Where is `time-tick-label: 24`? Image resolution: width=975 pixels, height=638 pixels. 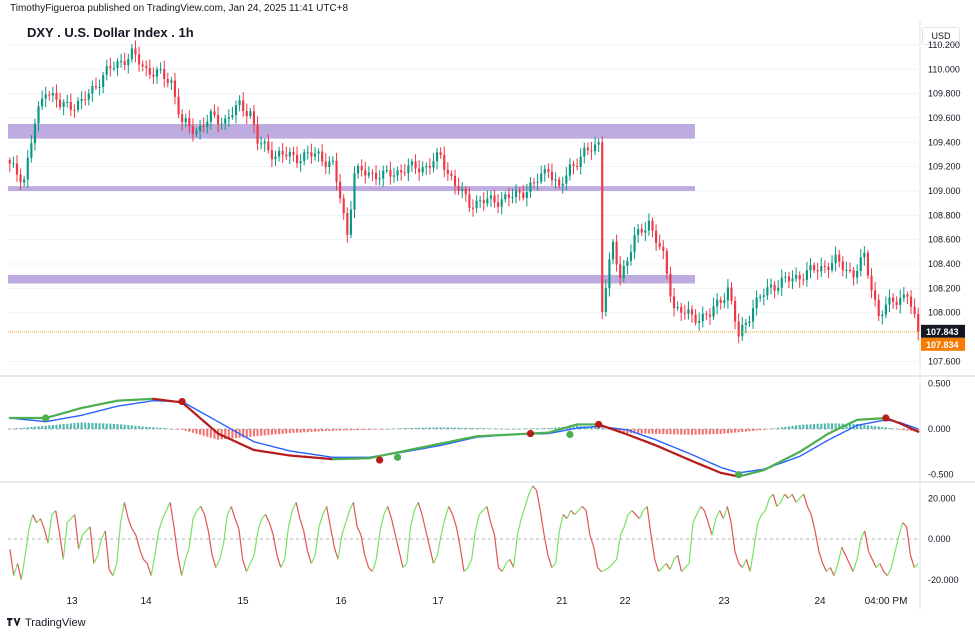 time-tick-label: 24 is located at coordinates (820, 601).